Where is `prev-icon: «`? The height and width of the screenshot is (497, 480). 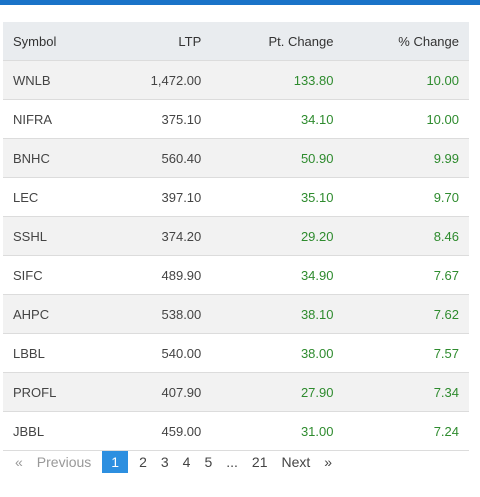
prev-icon: « is located at coordinates (19, 462).